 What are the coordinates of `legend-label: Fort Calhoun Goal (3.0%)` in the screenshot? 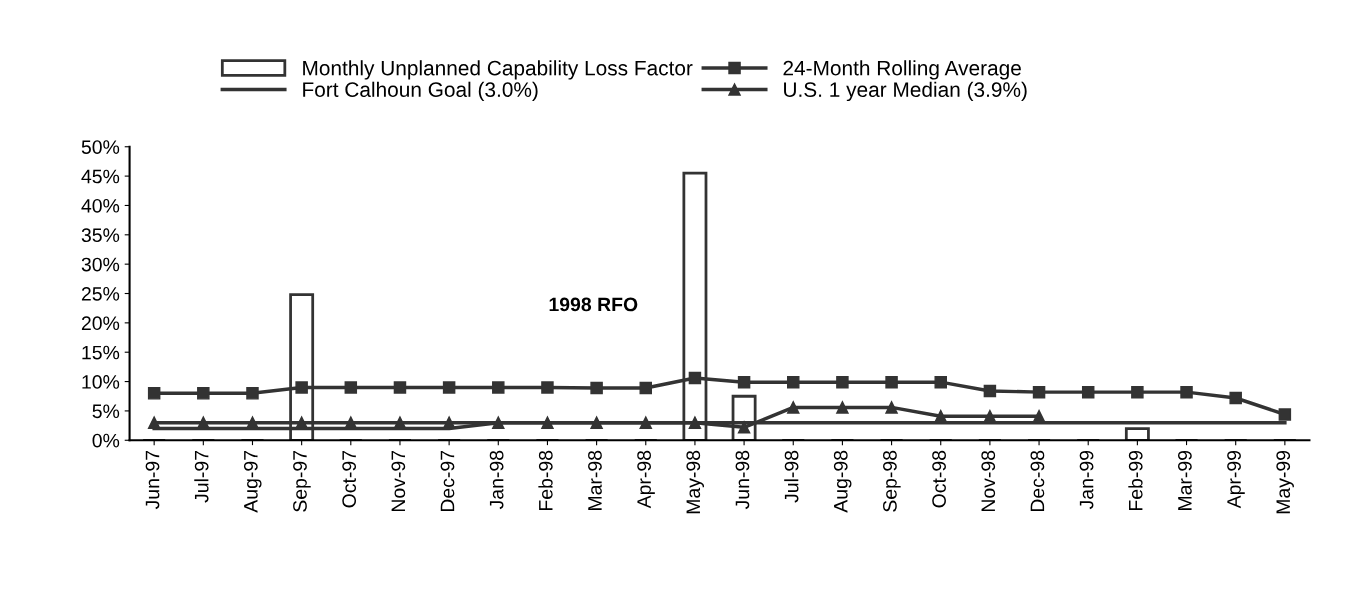 It's located at (420, 91).